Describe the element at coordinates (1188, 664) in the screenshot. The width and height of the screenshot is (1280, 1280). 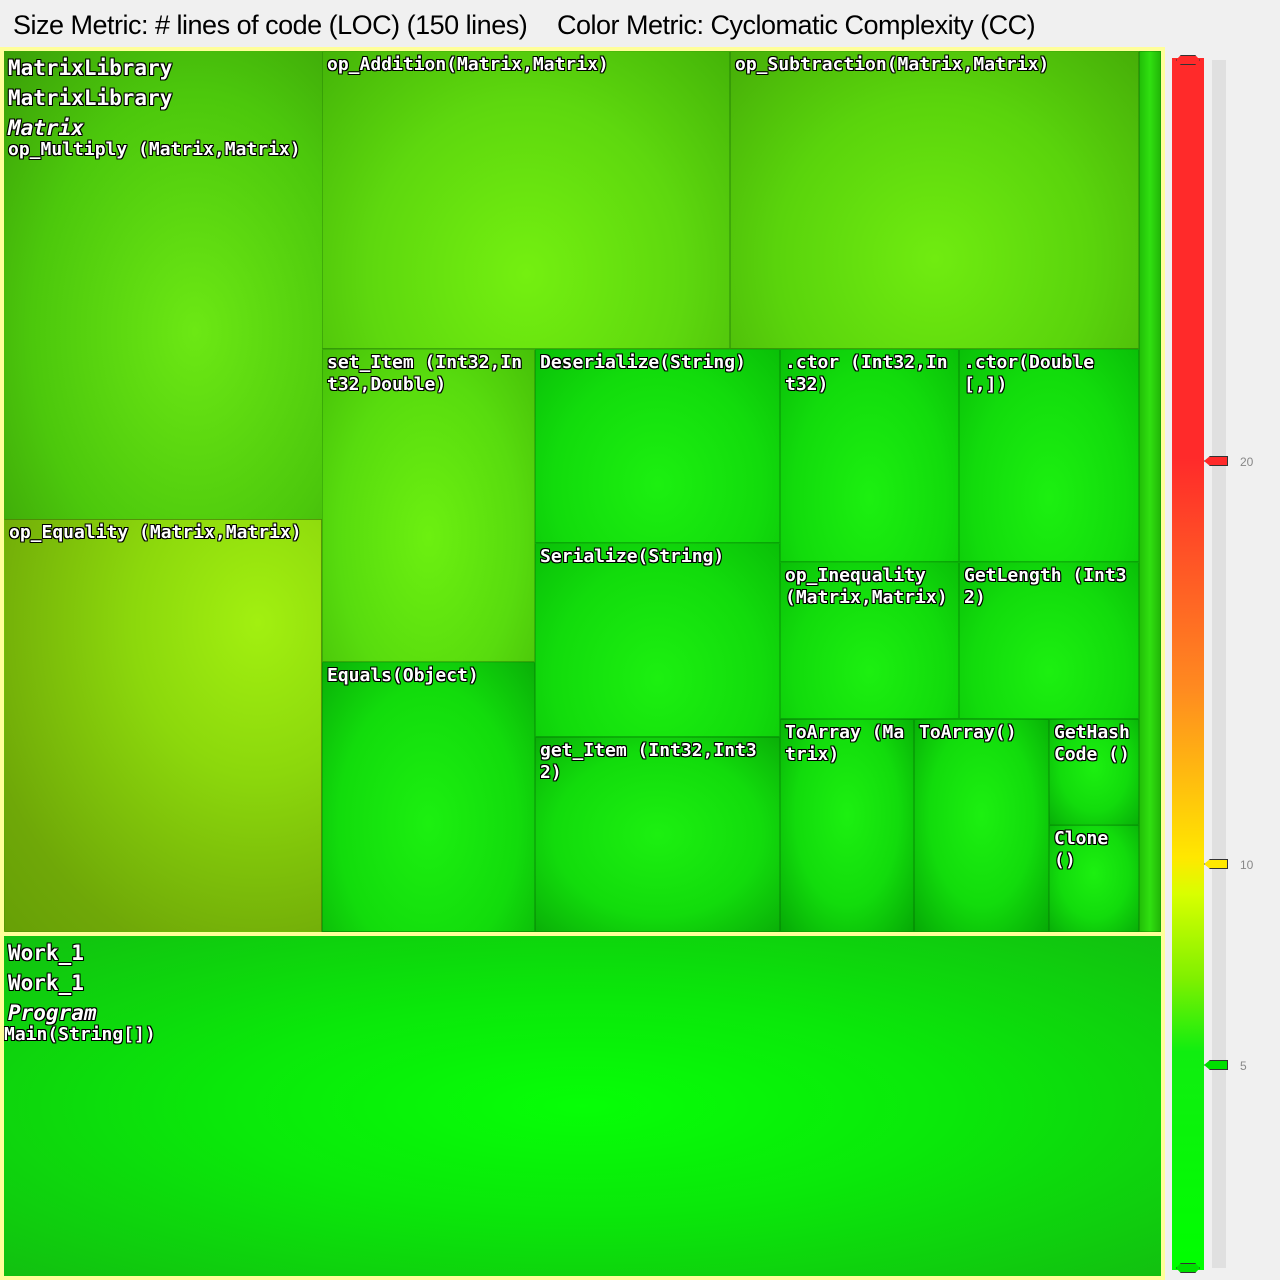
I see `color-scale-bar` at that location.